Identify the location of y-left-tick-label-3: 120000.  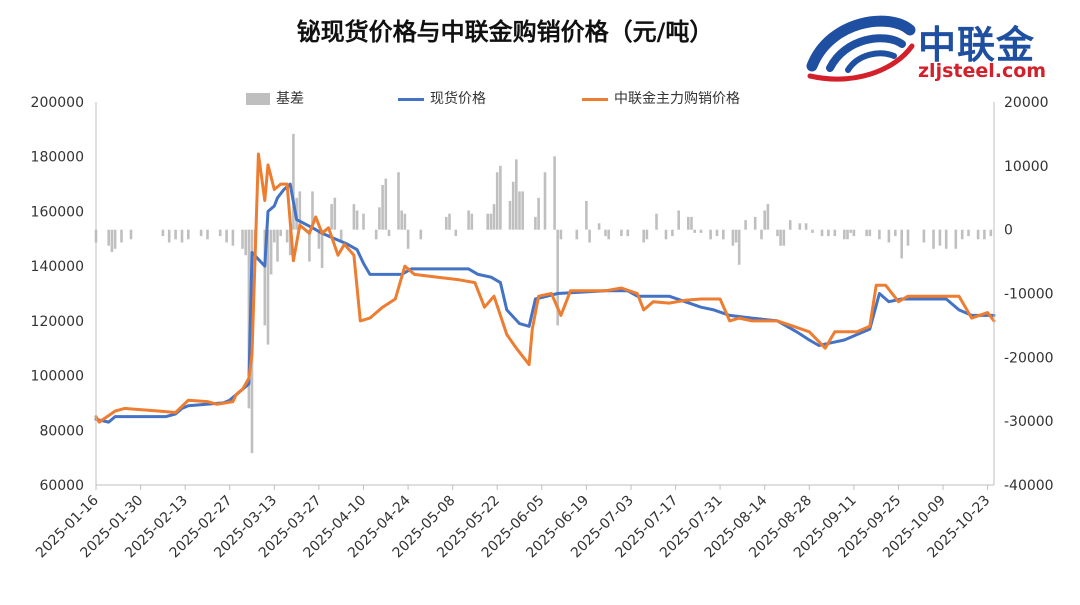
(57, 322).